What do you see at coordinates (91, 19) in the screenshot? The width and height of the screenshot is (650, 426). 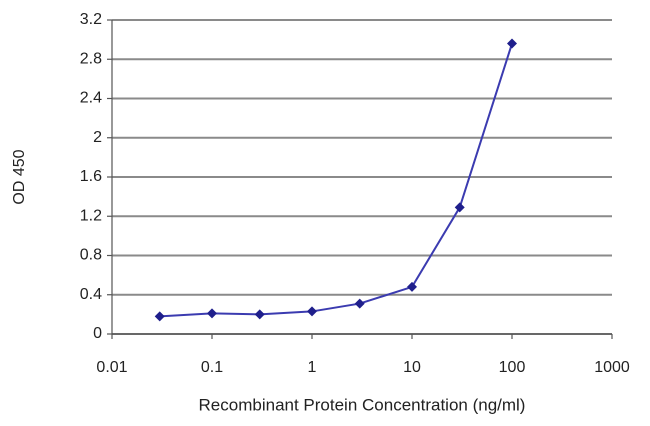 I see `y-tick-label: 3.2` at bounding box center [91, 19].